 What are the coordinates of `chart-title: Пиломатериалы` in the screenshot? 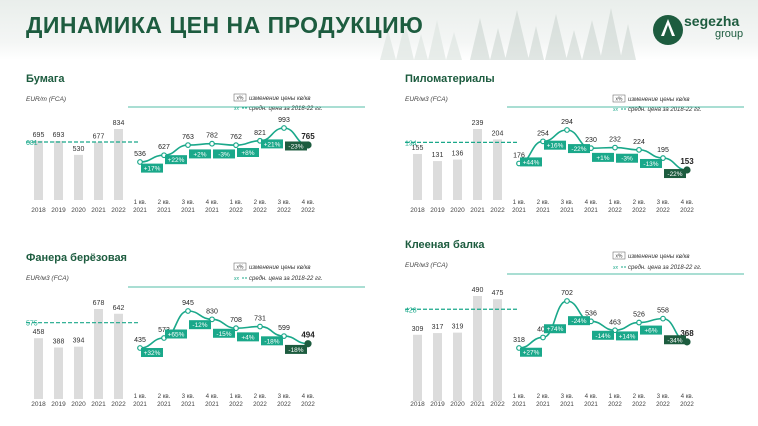 It's located at (450, 79).